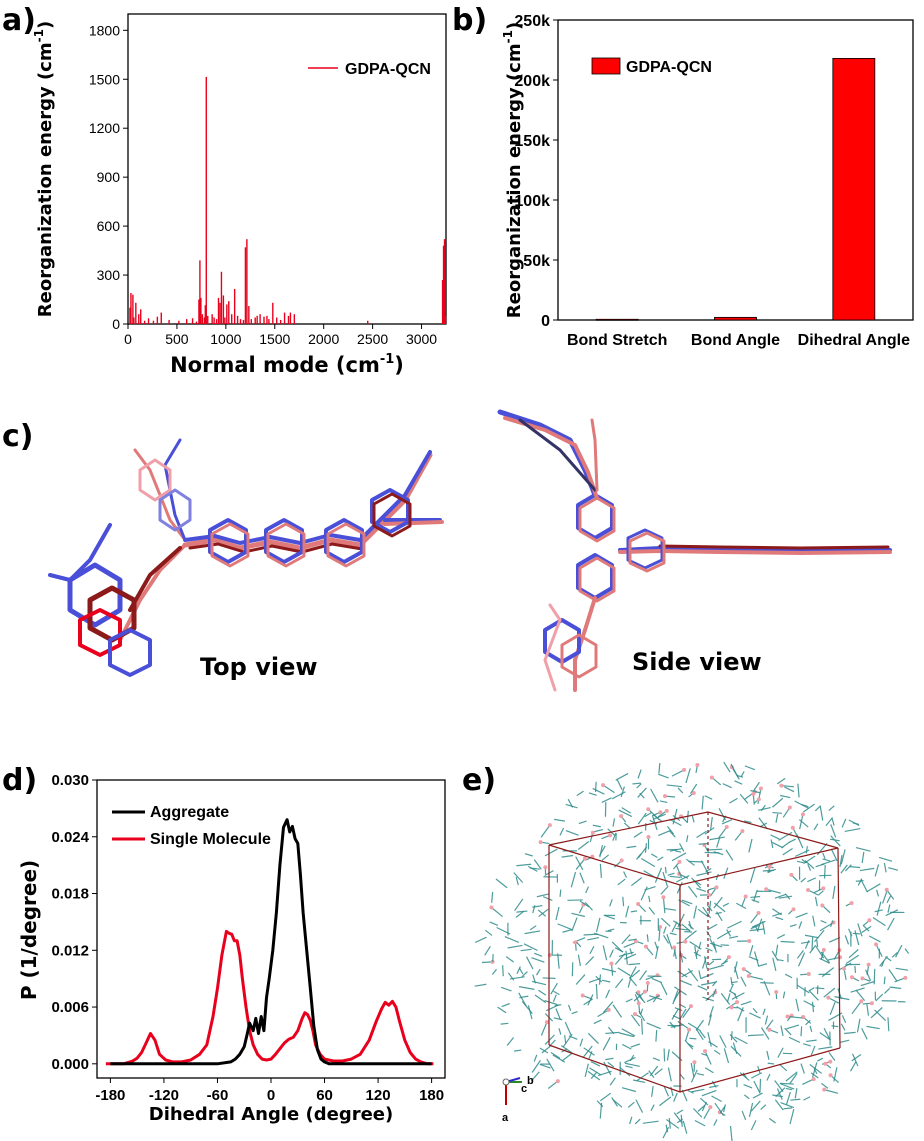  I want to click on chart-d-ytick-label: 0.000, so click(70, 1064).